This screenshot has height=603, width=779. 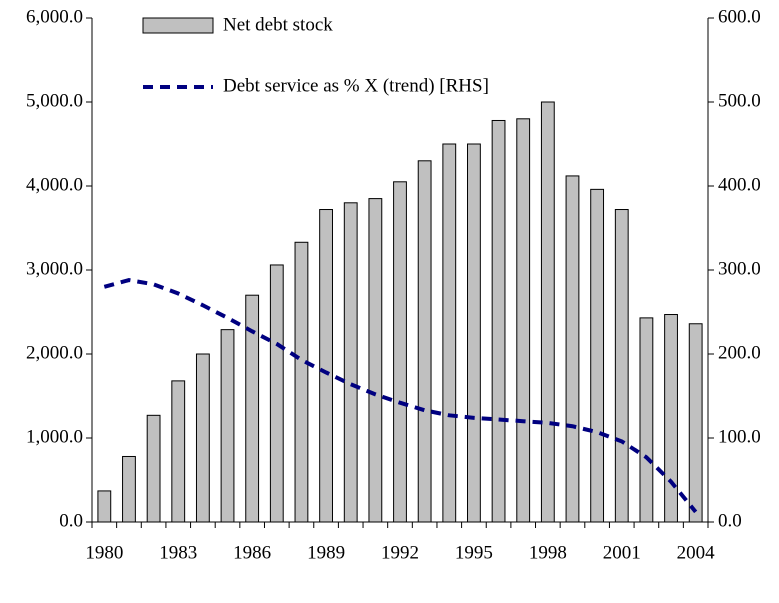 I want to click on x-tick-label: 1983, so click(x=178, y=552).